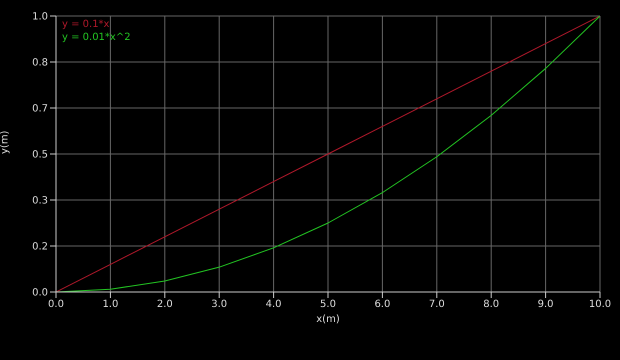  Describe the element at coordinates (274, 304) in the screenshot. I see `x-tick-label: 4.0` at that location.